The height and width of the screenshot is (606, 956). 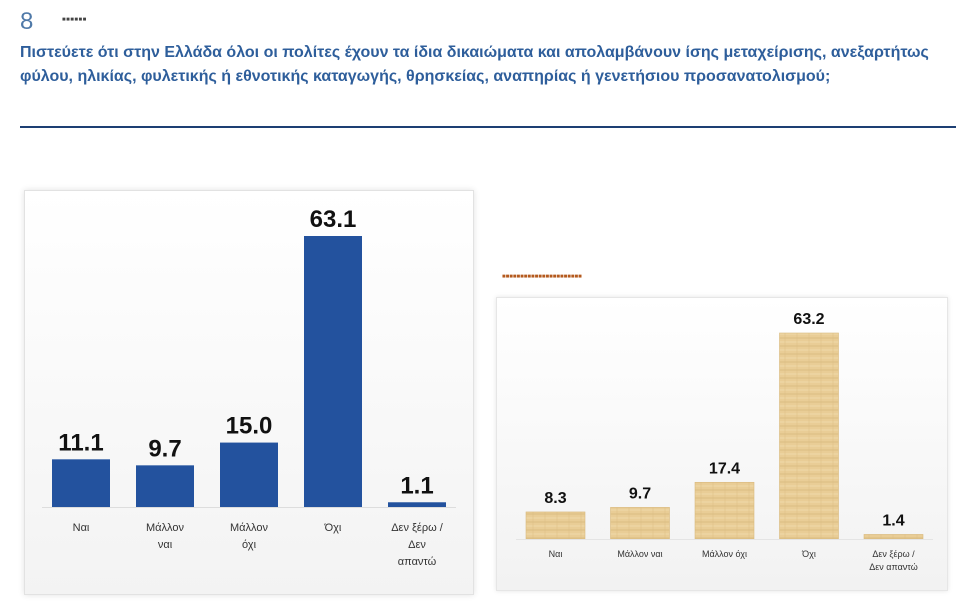 I want to click on left-category-label-4-2: απαντώ, so click(x=417, y=562).